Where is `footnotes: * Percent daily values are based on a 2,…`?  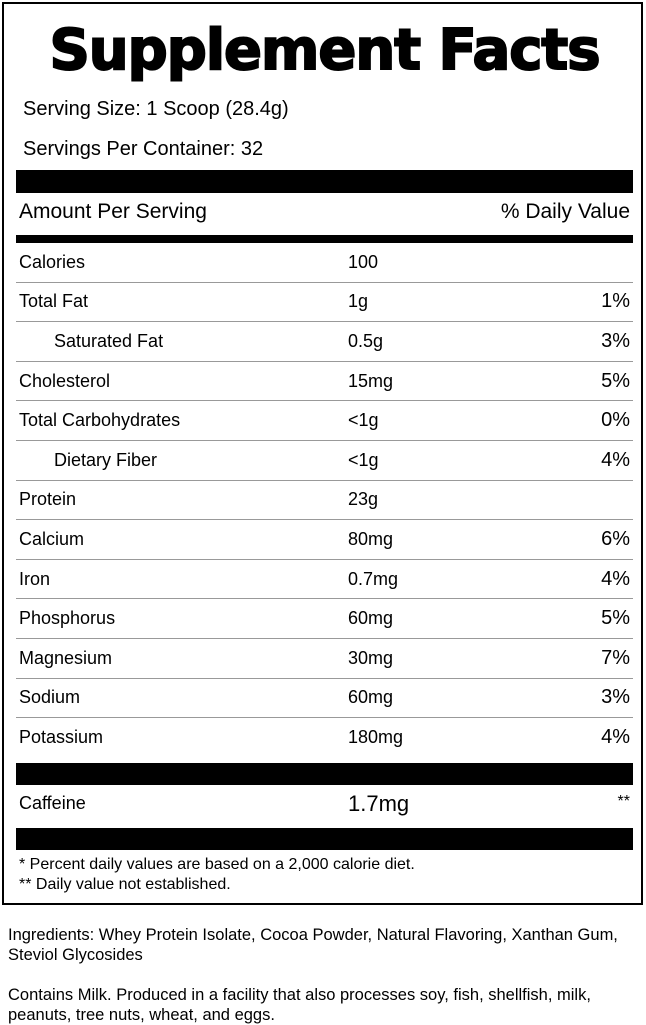
footnotes: * Percent daily values are based on a 2,… is located at coordinates (217, 875).